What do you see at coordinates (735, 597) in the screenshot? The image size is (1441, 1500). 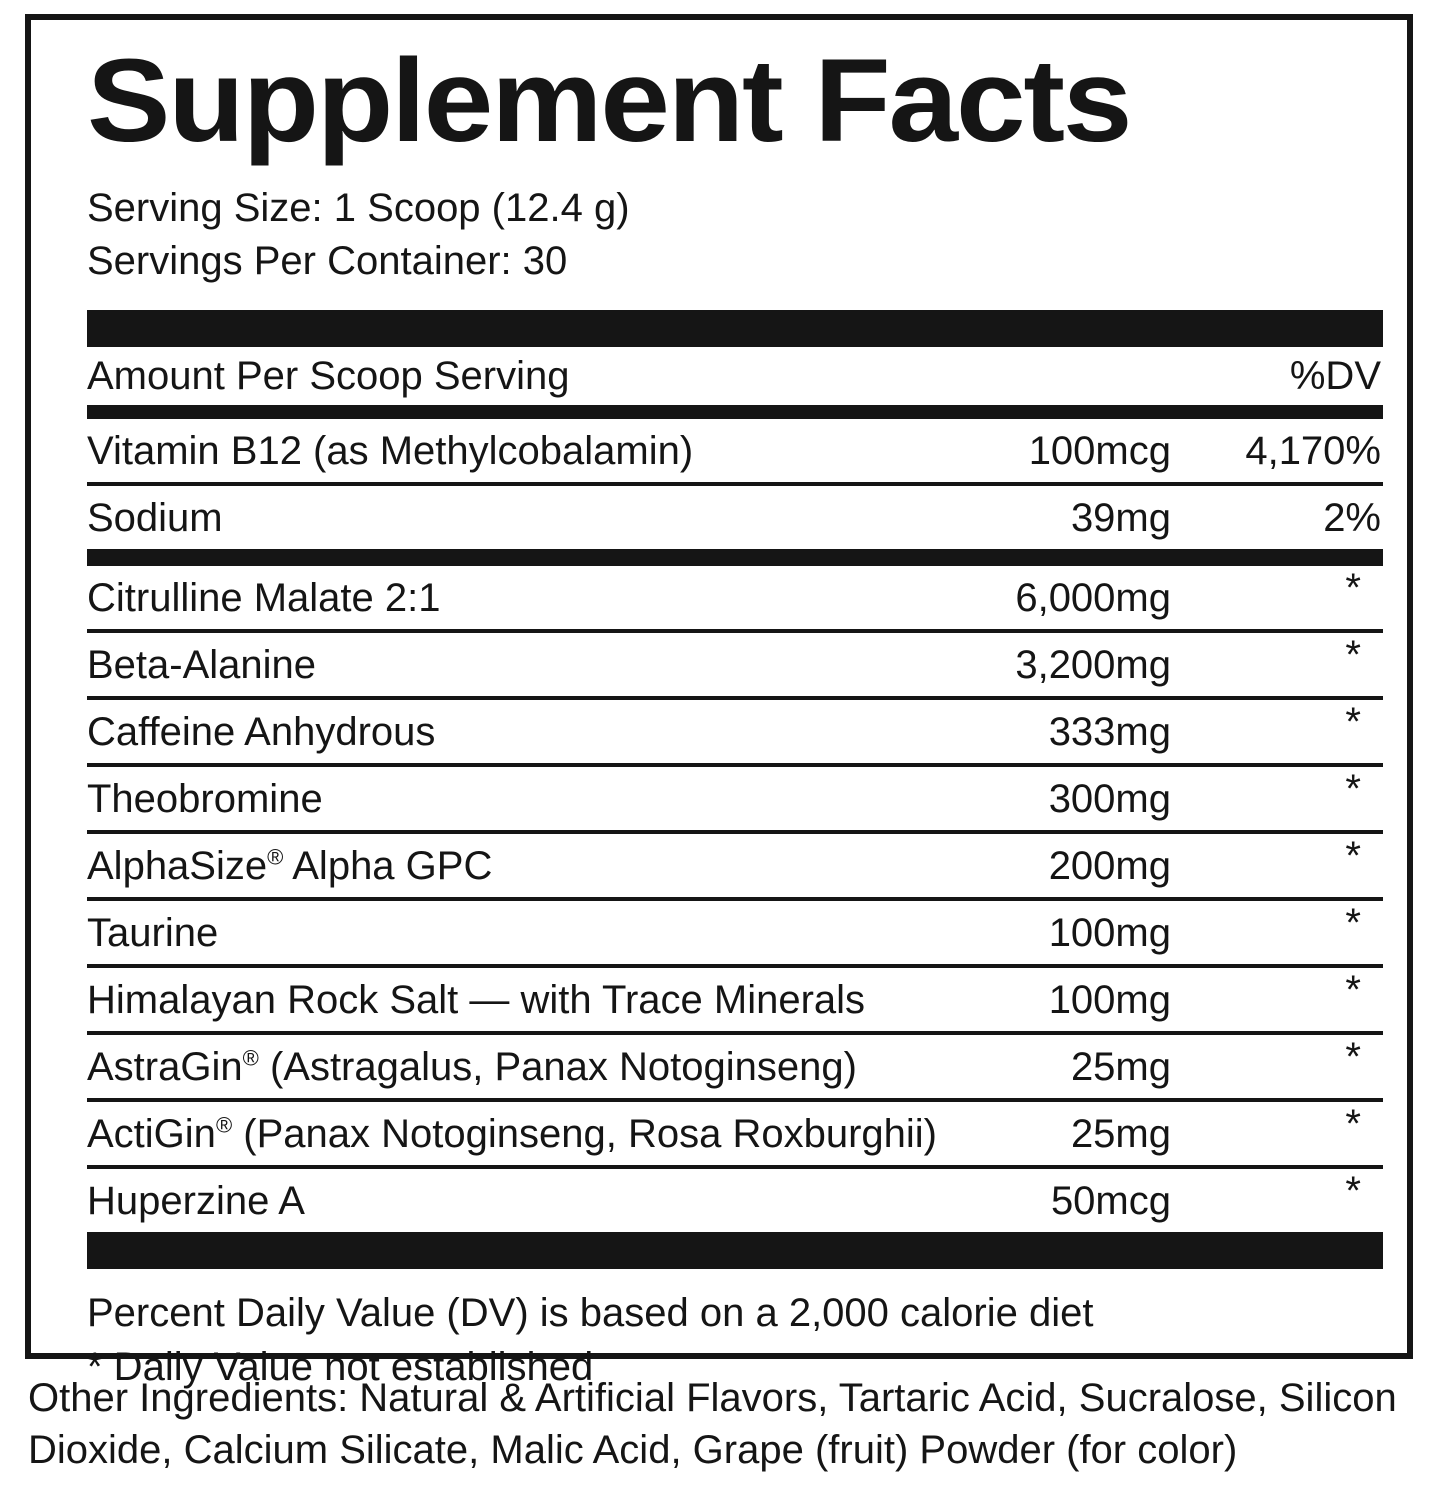 I see `table-row: Citrulline Malate 2:1 6,000mg *` at bounding box center [735, 597].